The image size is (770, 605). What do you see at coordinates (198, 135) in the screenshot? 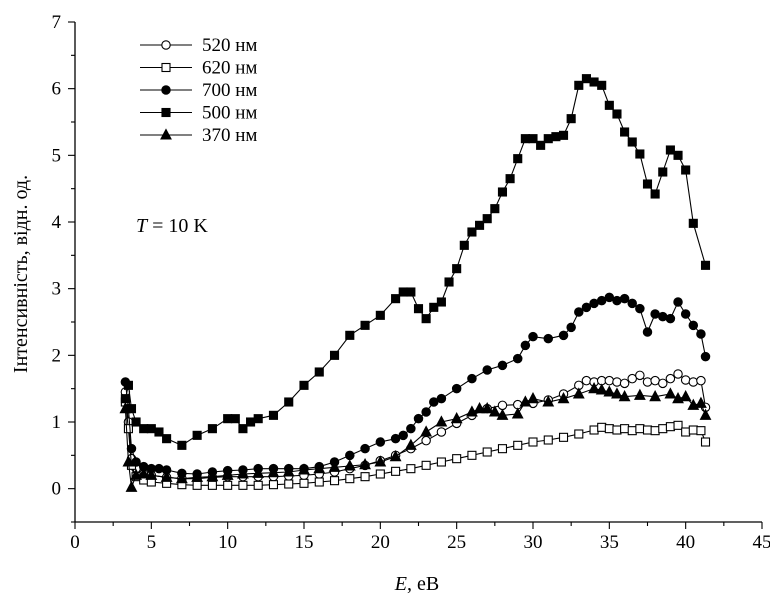
I see `legend-entry: 370 нм` at bounding box center [198, 135].